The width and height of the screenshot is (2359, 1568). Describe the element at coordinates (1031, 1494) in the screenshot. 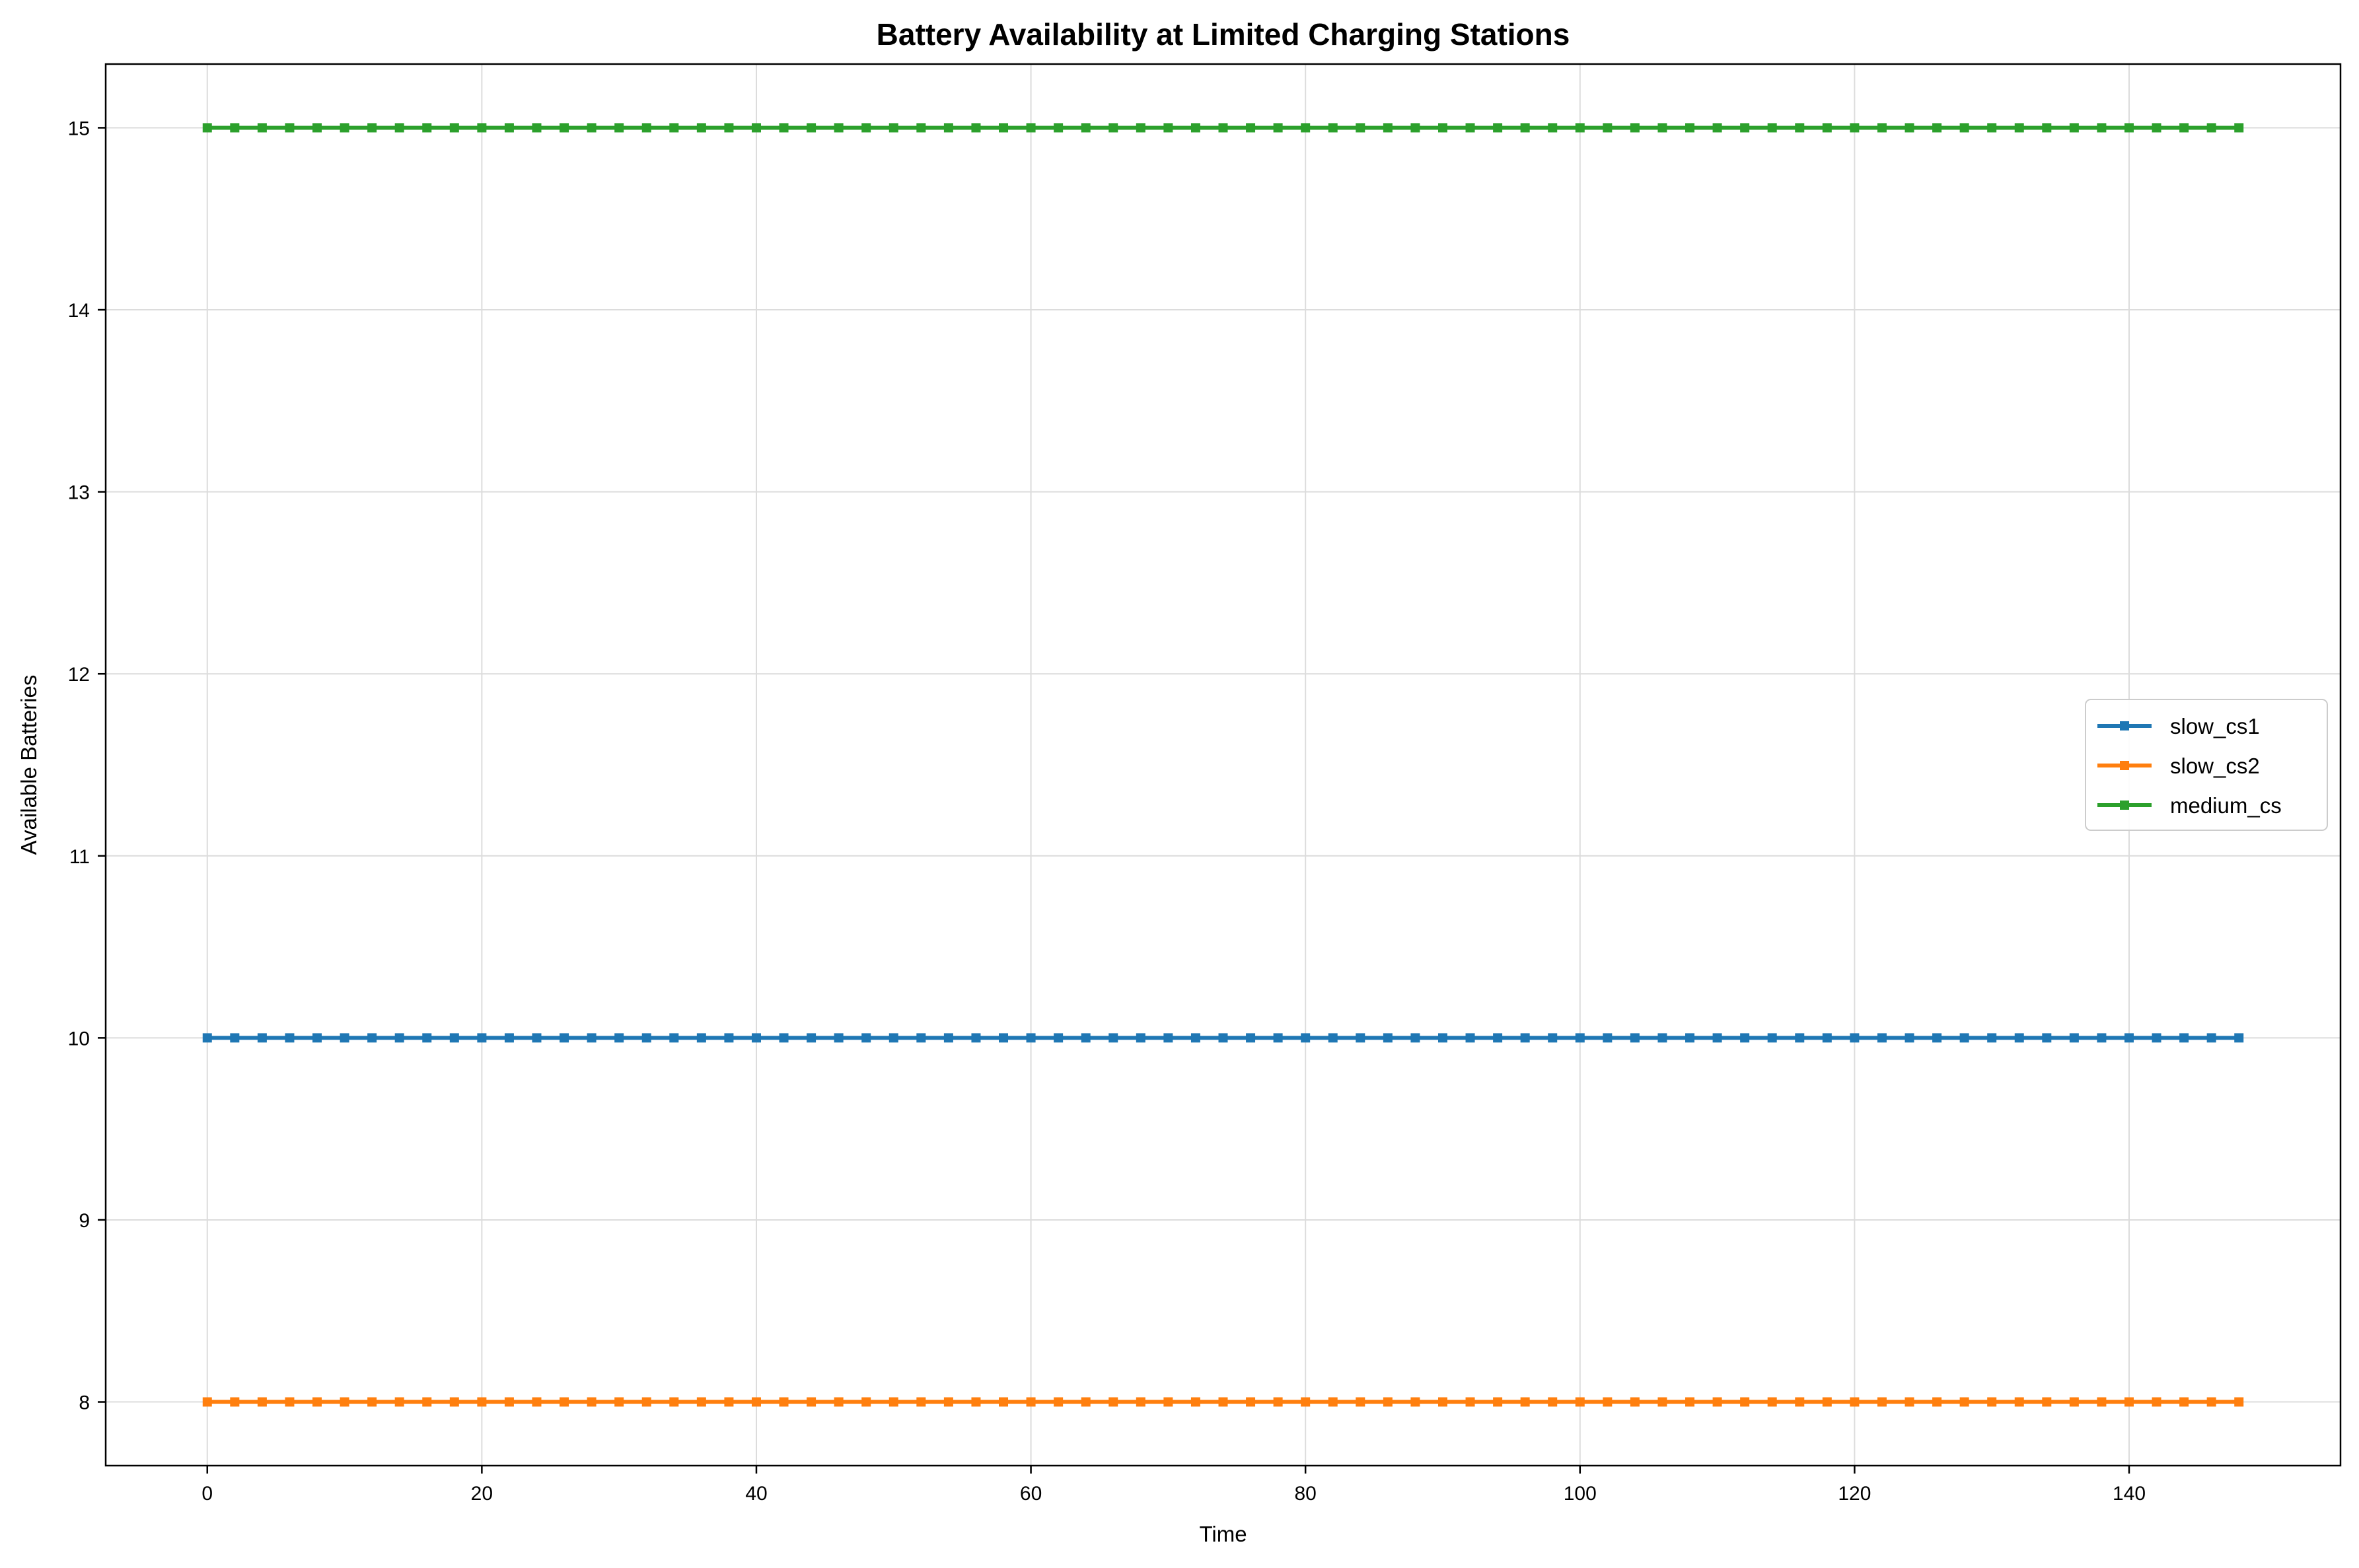

I see `x-tick-label: 60` at that location.